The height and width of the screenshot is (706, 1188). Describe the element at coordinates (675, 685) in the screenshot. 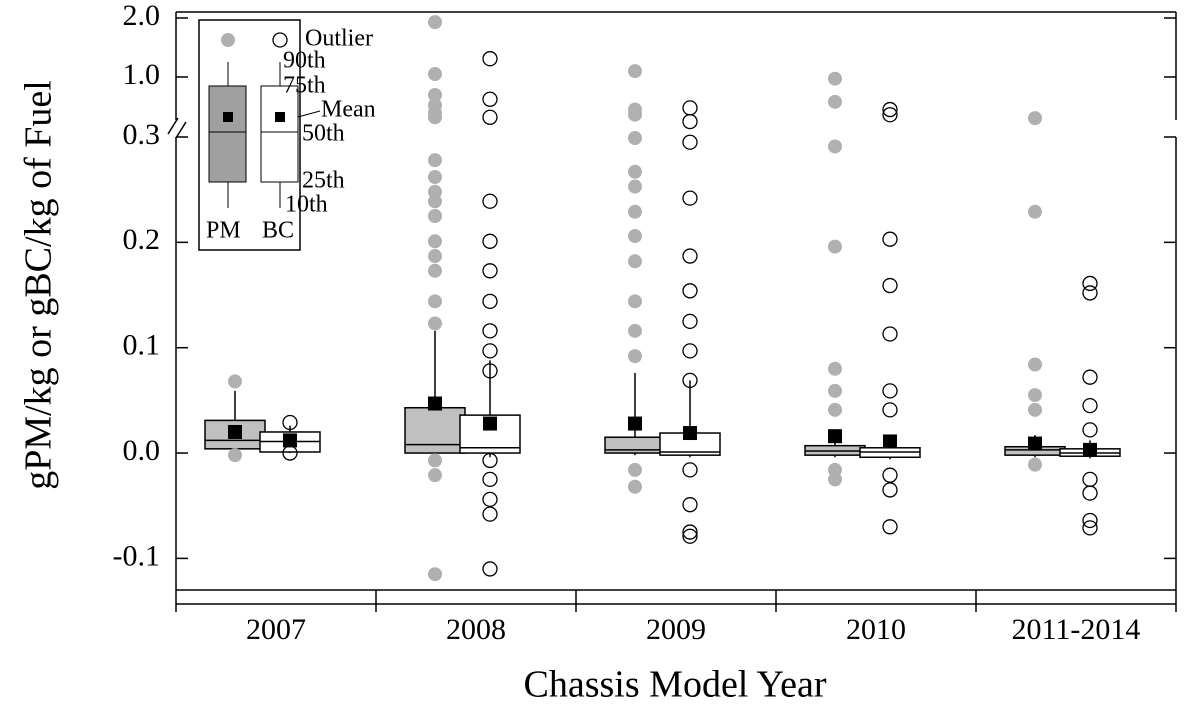

I see `x-axis-label: Chassis Model Year` at that location.